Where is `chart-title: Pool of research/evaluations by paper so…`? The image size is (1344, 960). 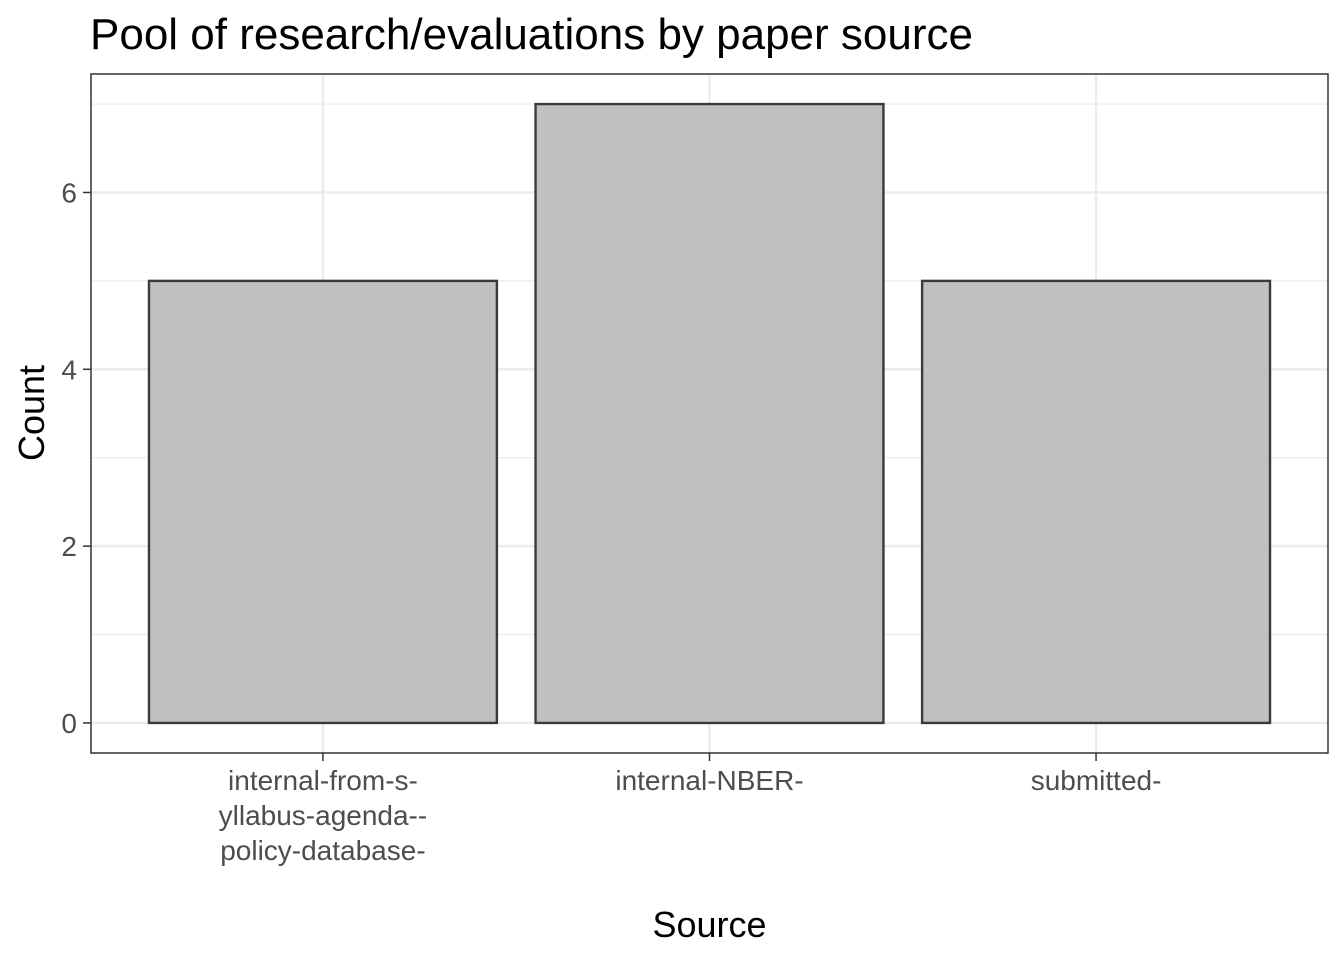 chart-title: Pool of research/evaluations by paper so… is located at coordinates (531, 34).